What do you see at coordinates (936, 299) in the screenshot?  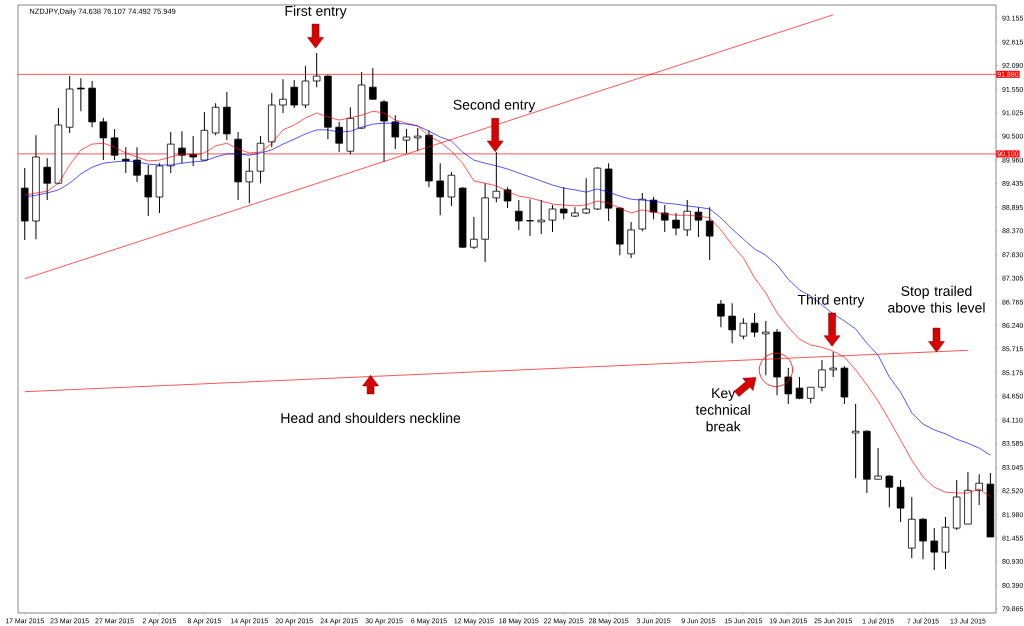 I see `annotation: Stop trailed above this level` at bounding box center [936, 299].